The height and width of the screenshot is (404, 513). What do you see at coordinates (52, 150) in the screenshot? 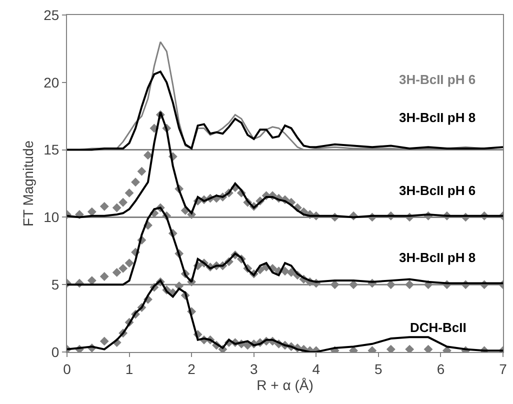
I see `y-tick-label: 15` at bounding box center [52, 150].